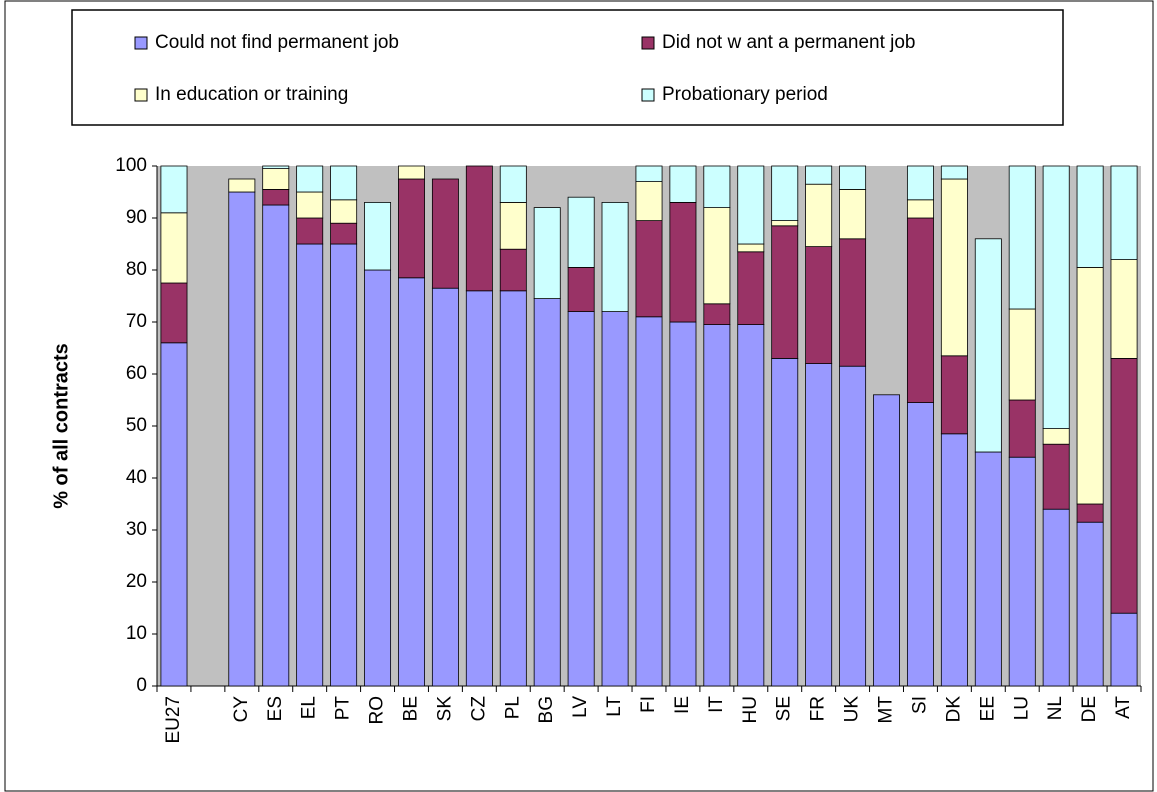  I want to click on legend-box, so click(567, 67).